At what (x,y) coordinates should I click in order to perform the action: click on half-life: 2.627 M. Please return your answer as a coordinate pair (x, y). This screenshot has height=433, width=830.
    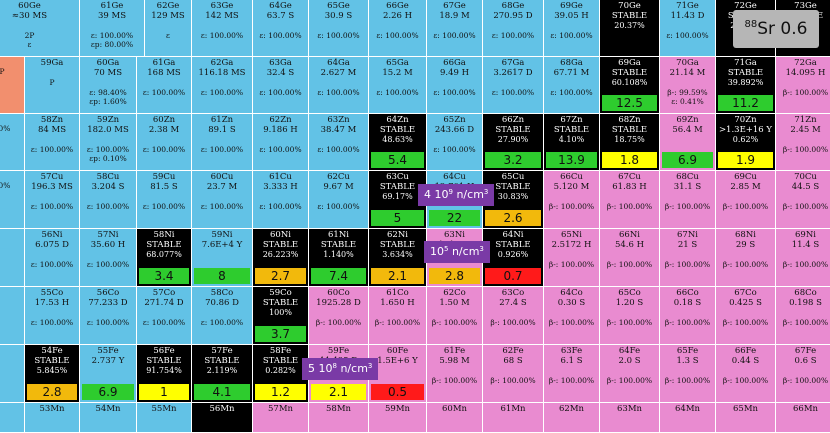
    Looking at the image, I should click on (338, 73).